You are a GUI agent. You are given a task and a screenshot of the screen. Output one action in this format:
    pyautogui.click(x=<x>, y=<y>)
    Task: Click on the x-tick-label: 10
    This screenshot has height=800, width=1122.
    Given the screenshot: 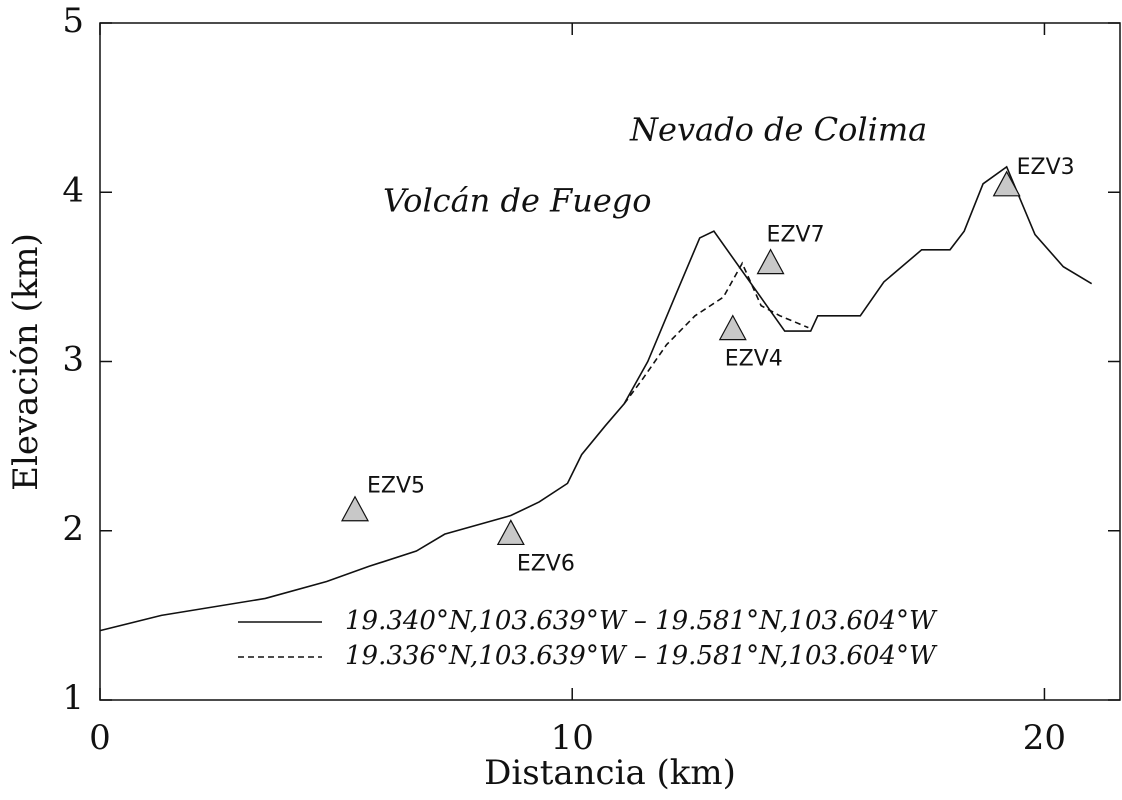 What is the action you would take?
    pyautogui.click(x=572, y=738)
    